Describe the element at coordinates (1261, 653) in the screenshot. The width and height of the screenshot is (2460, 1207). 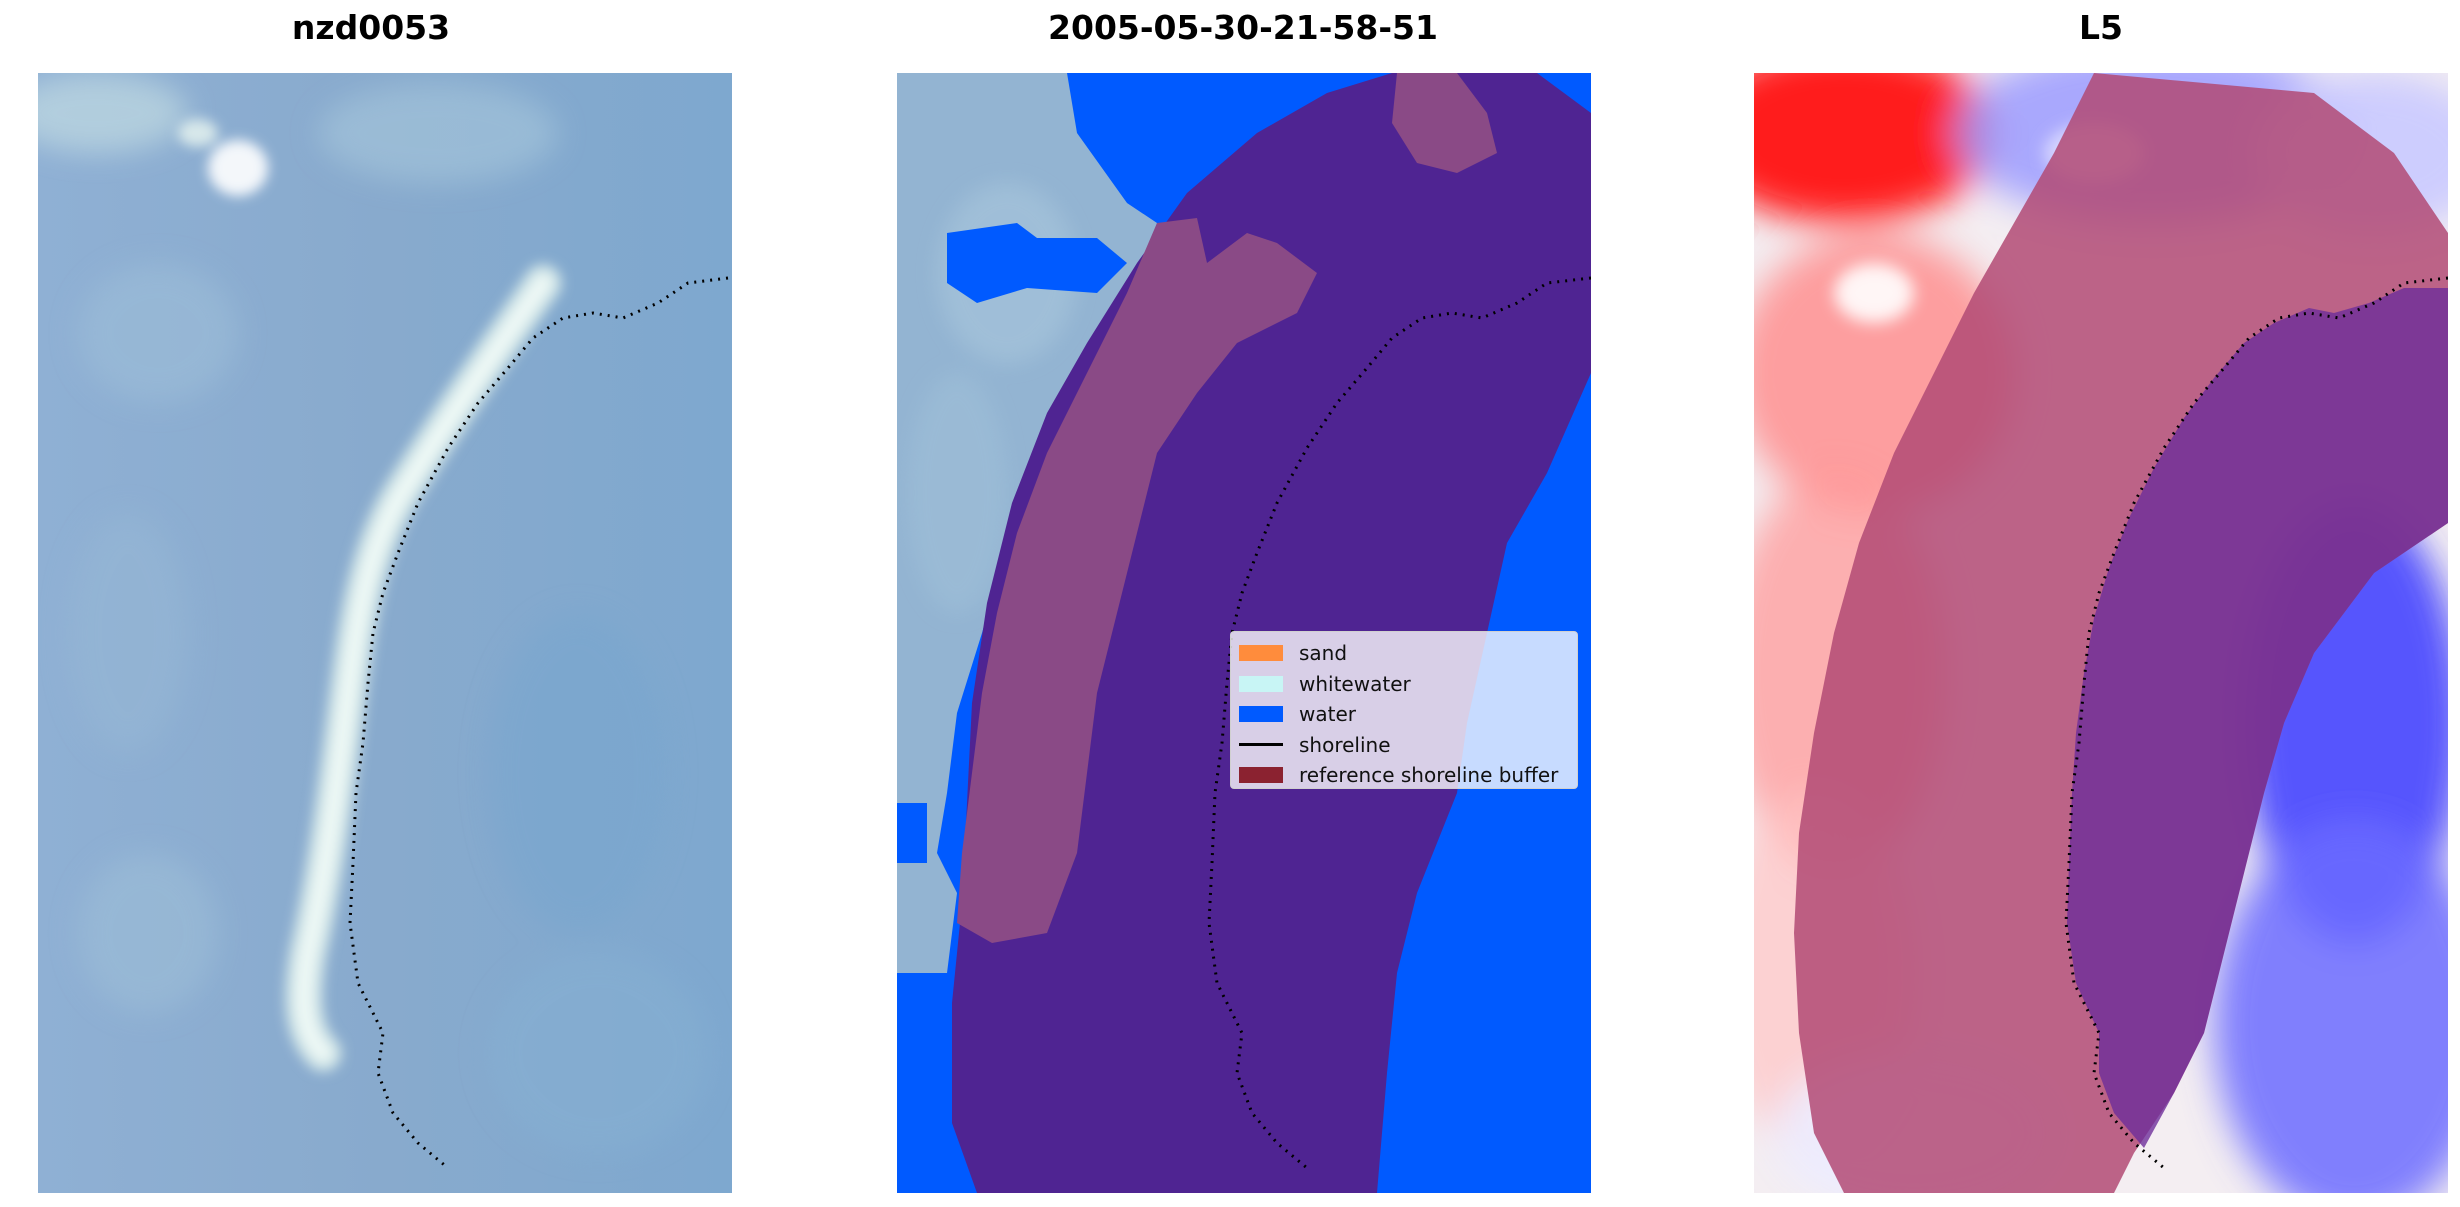
I see `sand-swatch` at that location.